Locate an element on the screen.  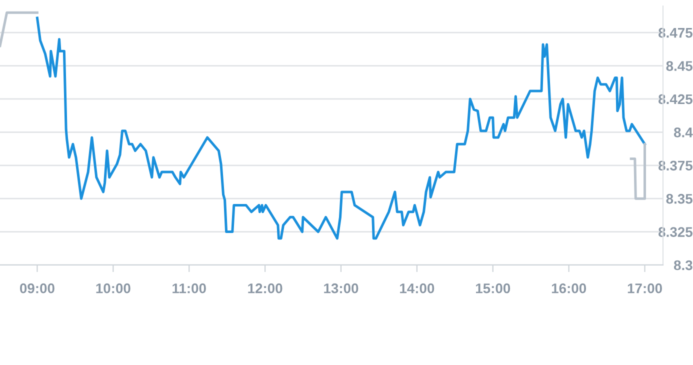
x-tick-label: 14:00 is located at coordinates (417, 288).